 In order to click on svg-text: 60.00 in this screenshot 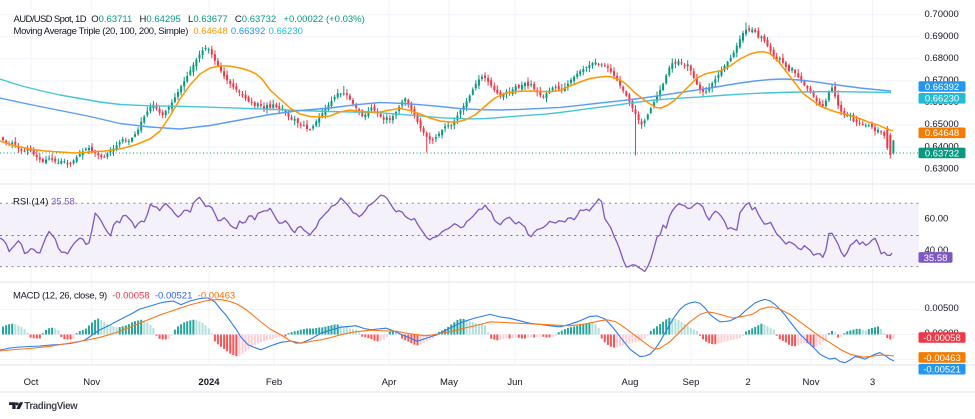, I will do `click(937, 218)`.